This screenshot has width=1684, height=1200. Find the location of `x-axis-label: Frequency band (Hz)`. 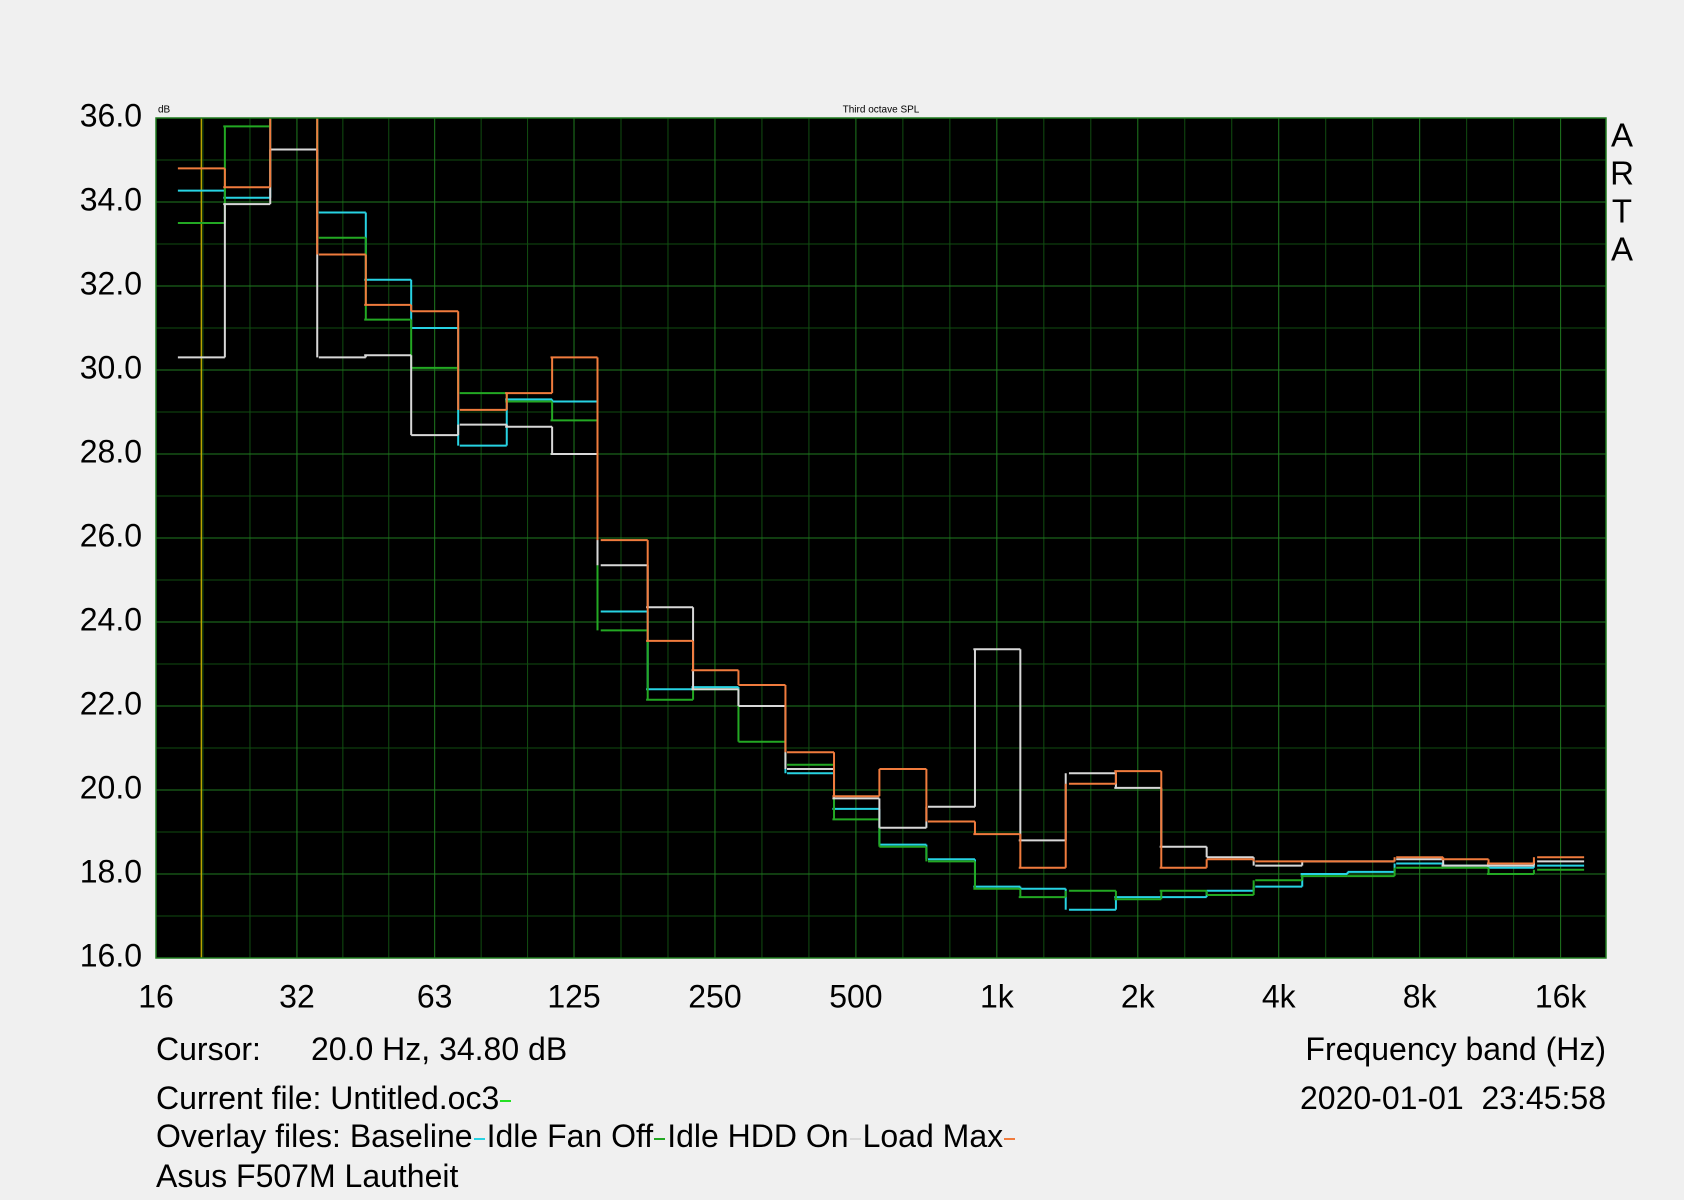

x-axis-label: Frequency band (Hz) is located at coordinates (1455, 1049).